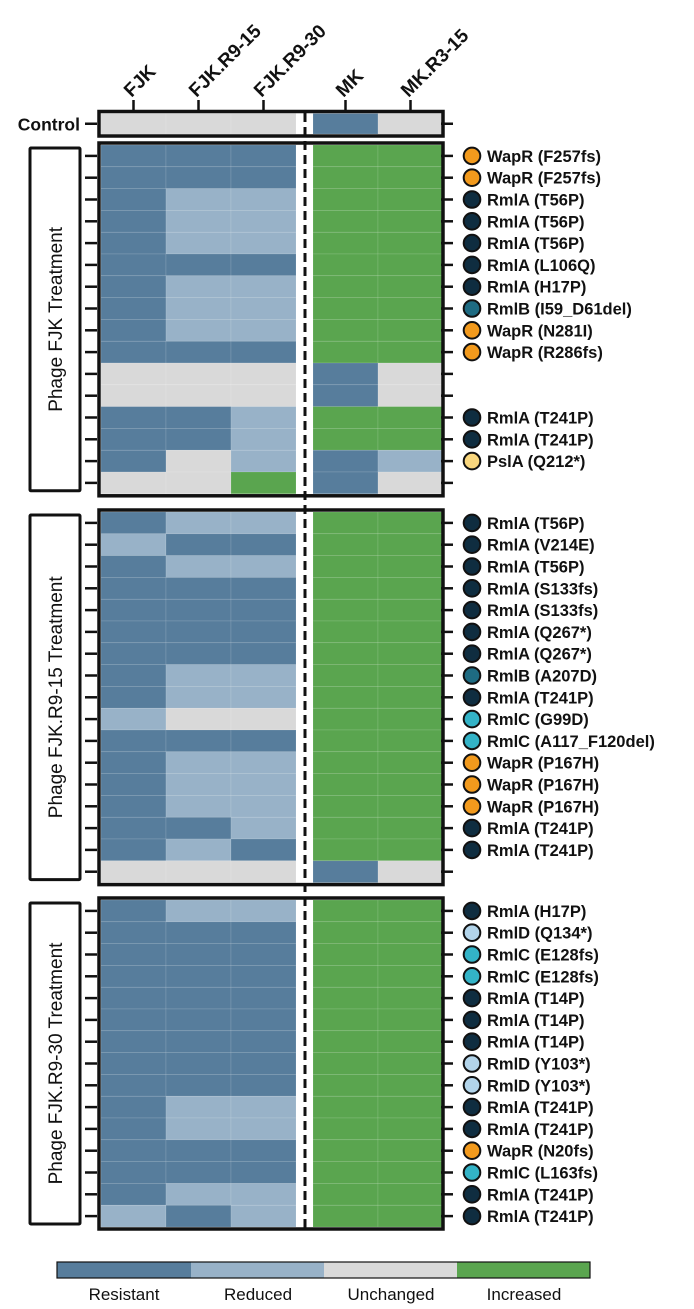  Describe the element at coordinates (391, 1294) in the screenshot. I see `legend-label-unchanged: Unchanged` at that location.